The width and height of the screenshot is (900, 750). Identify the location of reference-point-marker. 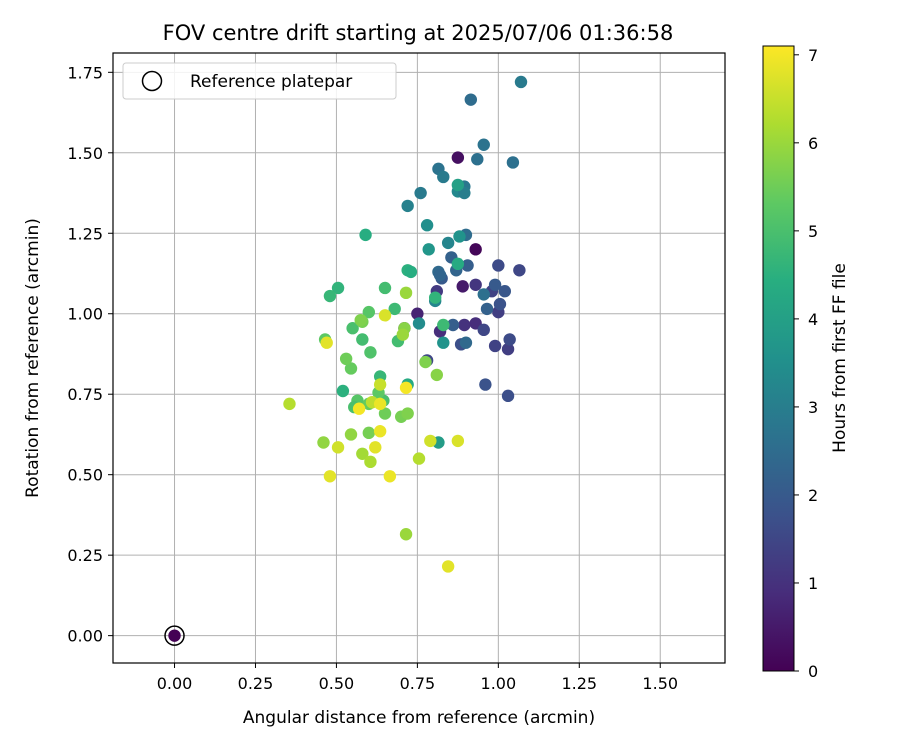
(174, 635).